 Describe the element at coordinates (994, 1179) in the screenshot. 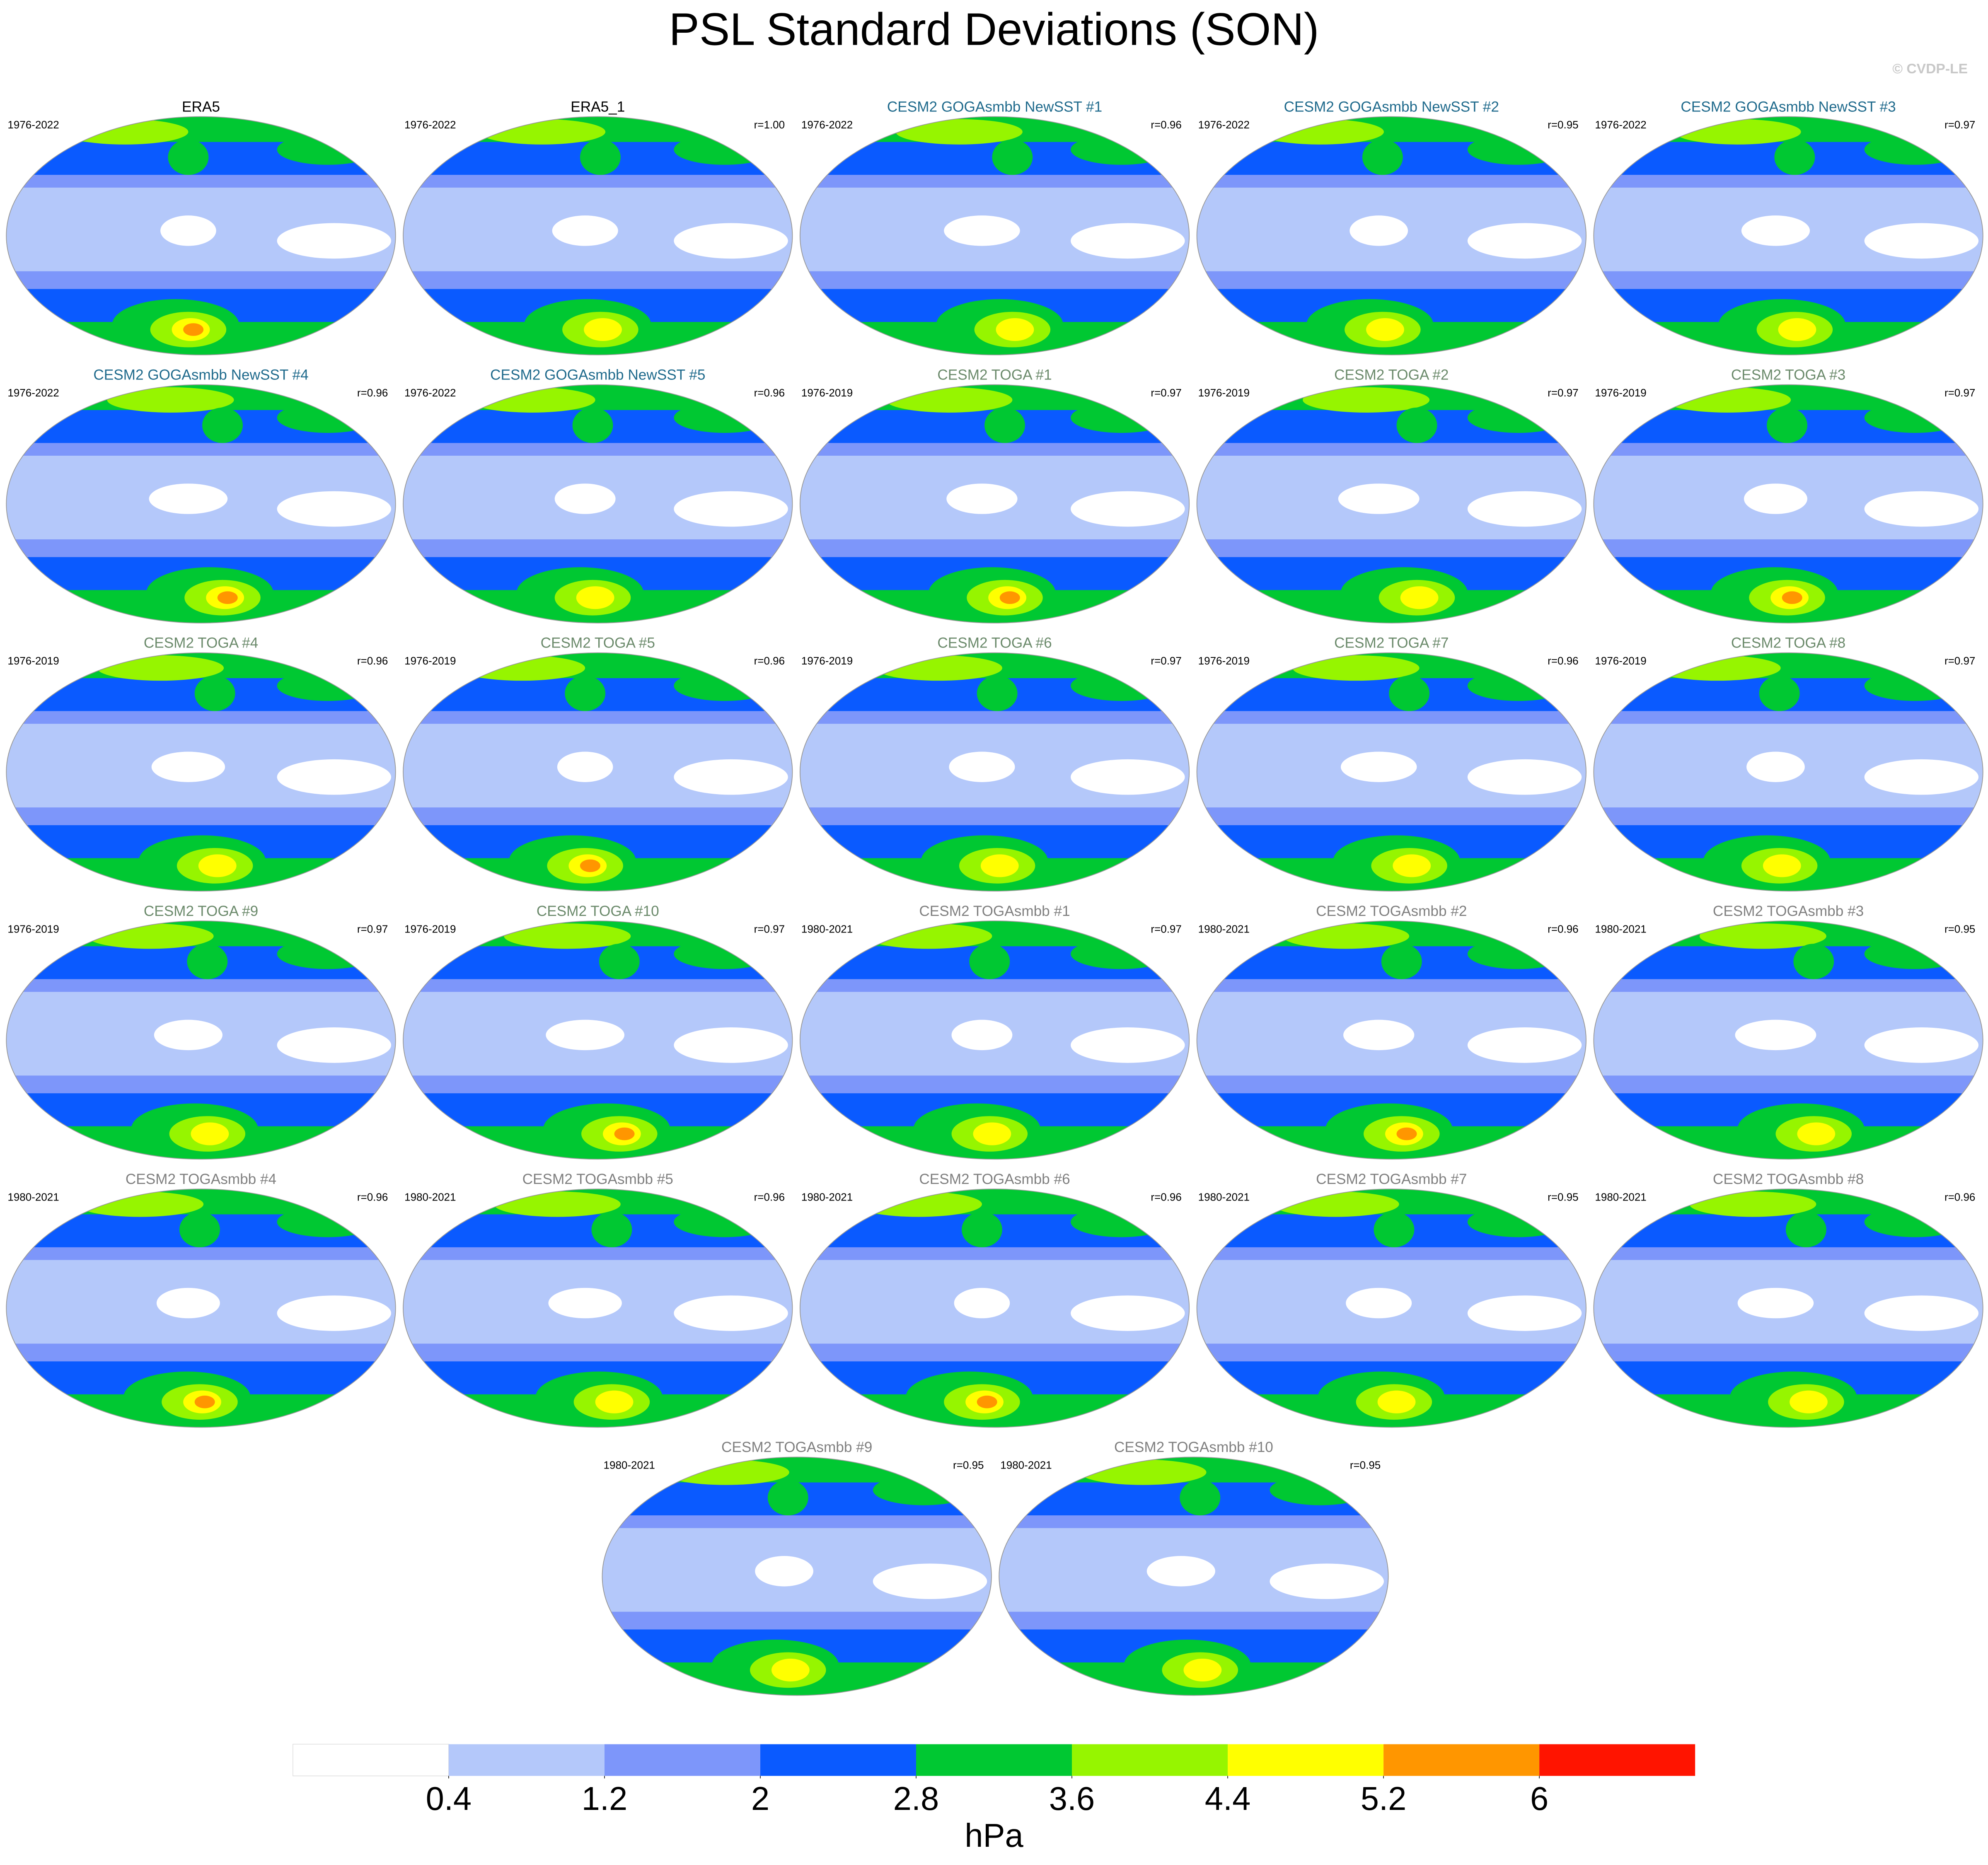

I see `panel-title: CESM2 TOGAsmbb #6` at that location.